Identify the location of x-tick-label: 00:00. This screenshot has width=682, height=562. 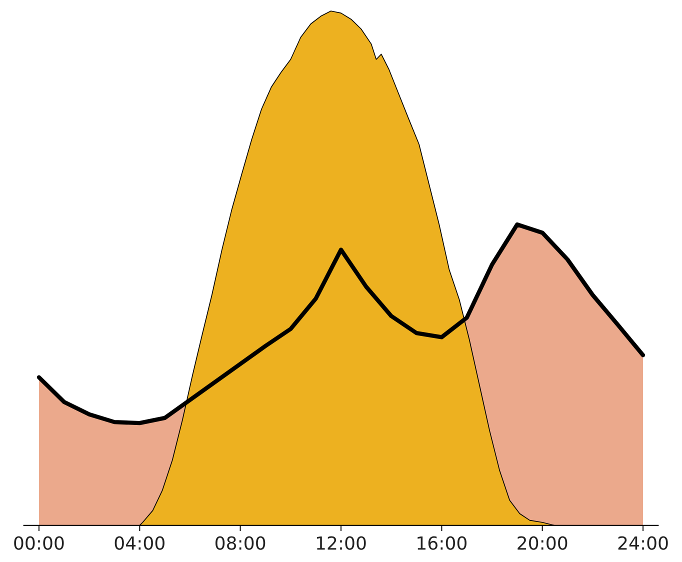
(39, 543).